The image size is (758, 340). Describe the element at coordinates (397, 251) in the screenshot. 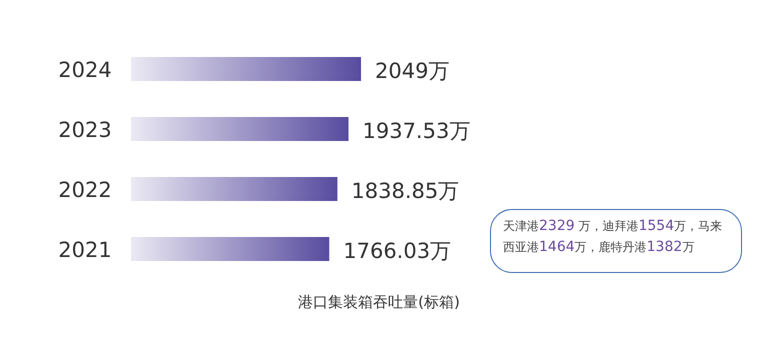

I see `data-label: 1766.03万` at that location.